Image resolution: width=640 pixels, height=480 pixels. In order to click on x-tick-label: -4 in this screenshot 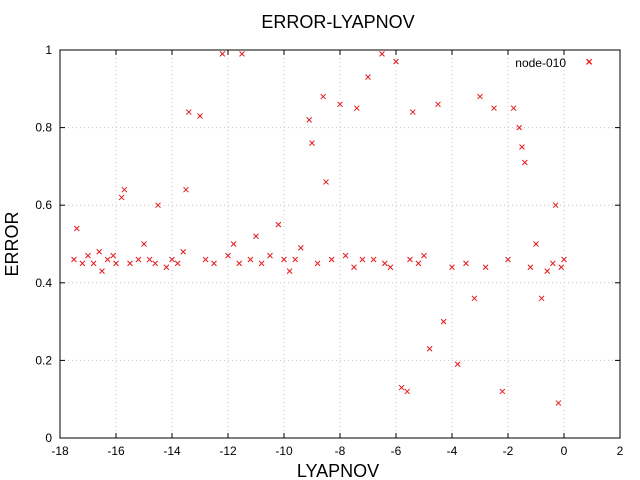, I will do `click(452, 451)`.